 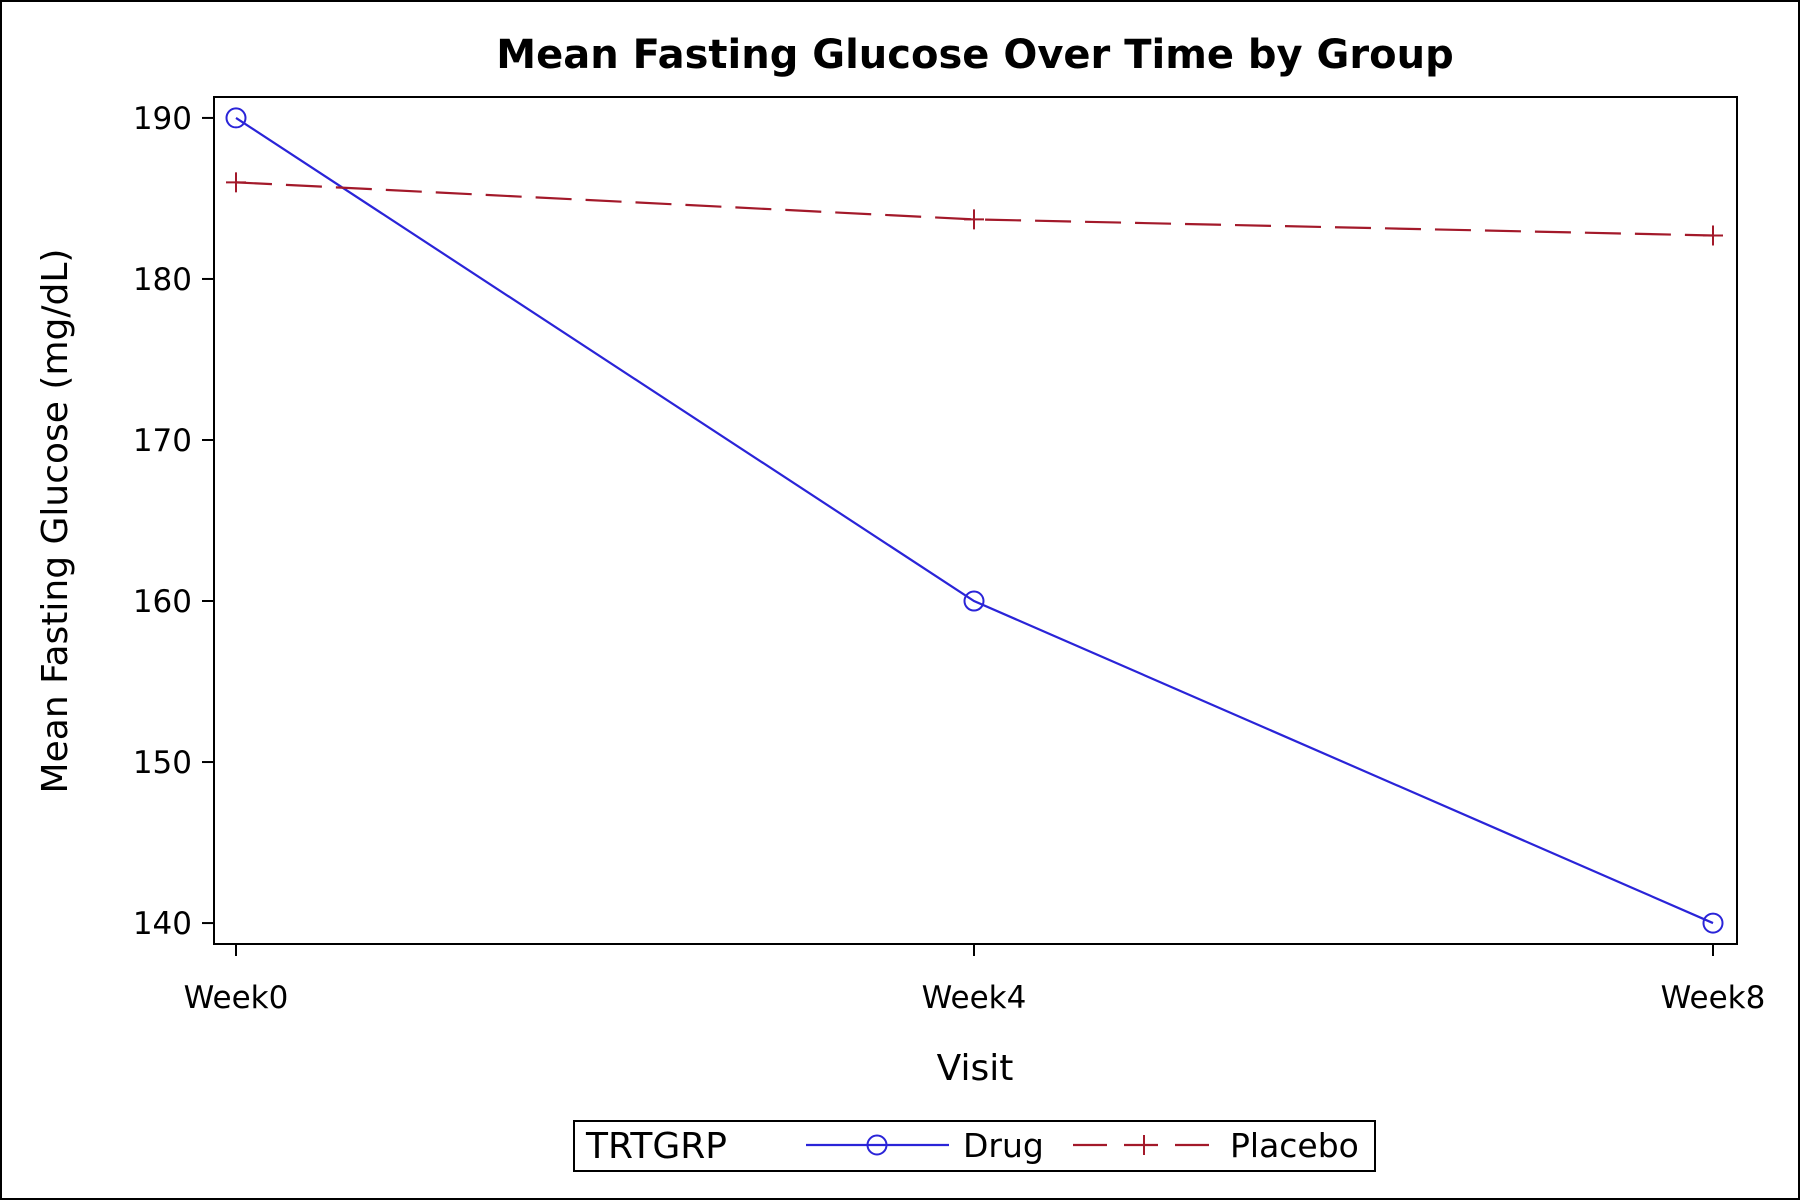 I want to click on chart-title: Mean Fasting Glucose Over Time by Group, so click(x=974, y=55).